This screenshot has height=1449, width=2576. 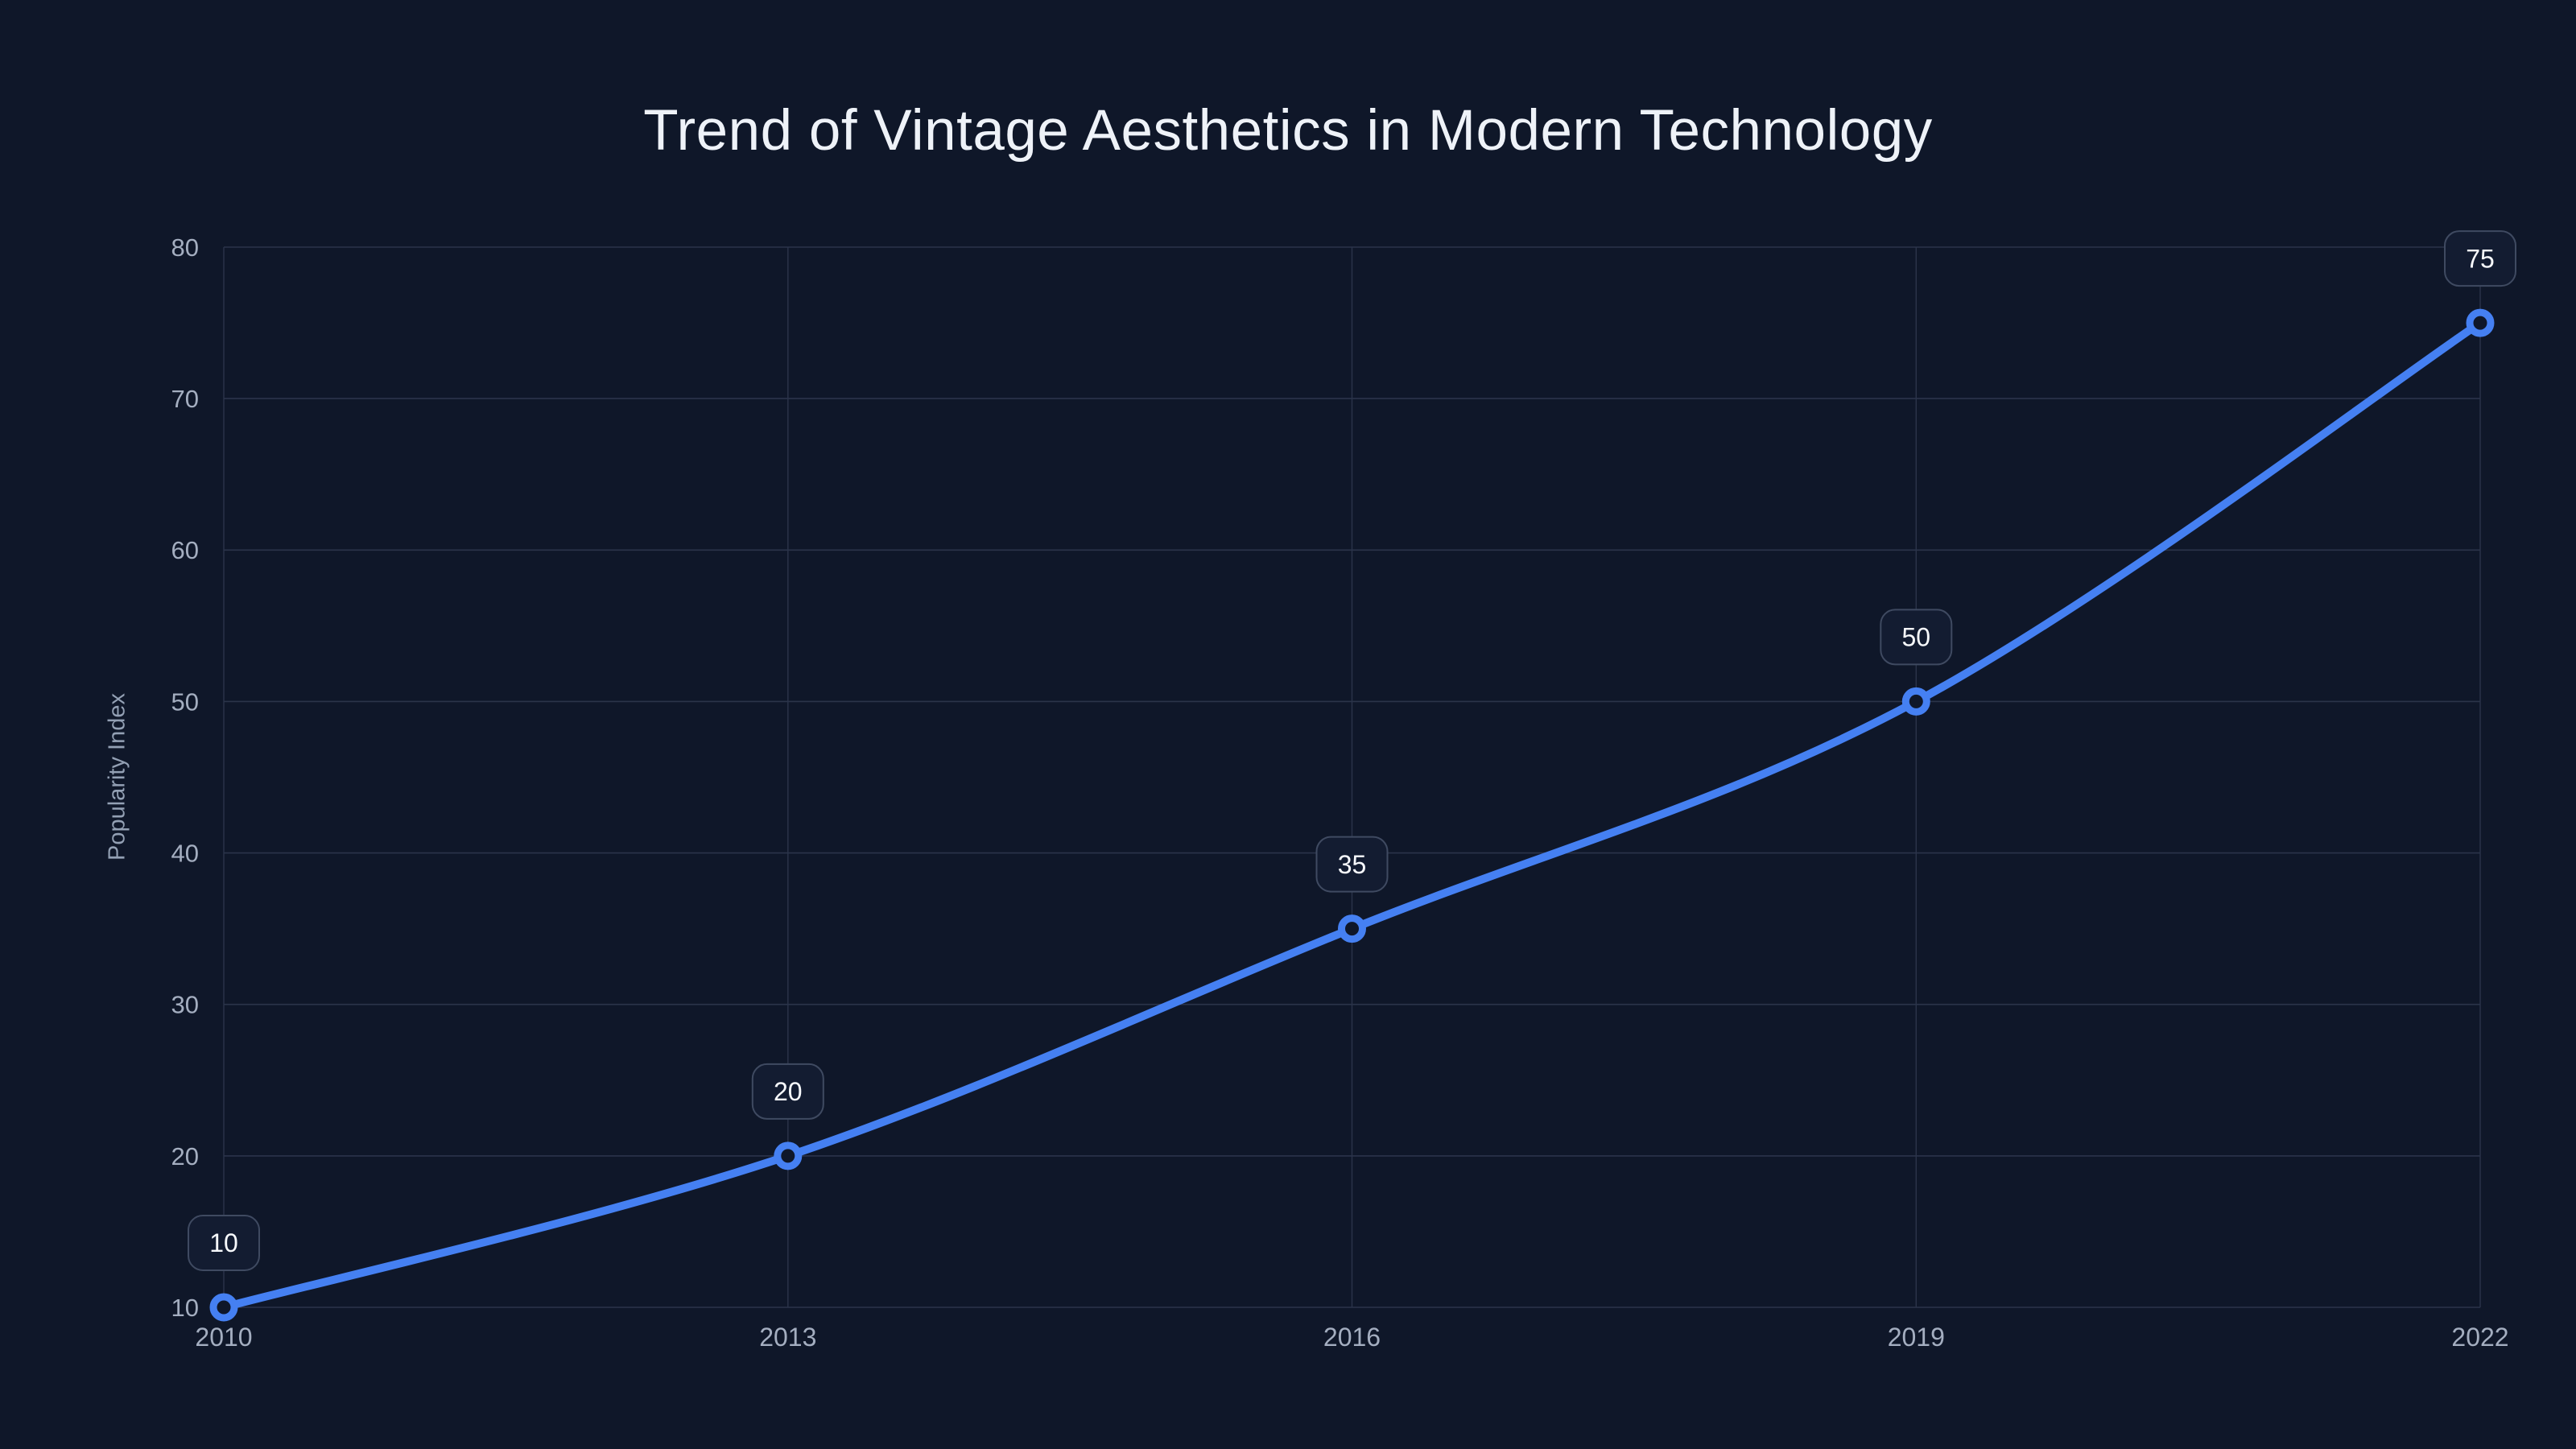 What do you see at coordinates (185, 399) in the screenshot?
I see `y-tick-label: 70` at bounding box center [185, 399].